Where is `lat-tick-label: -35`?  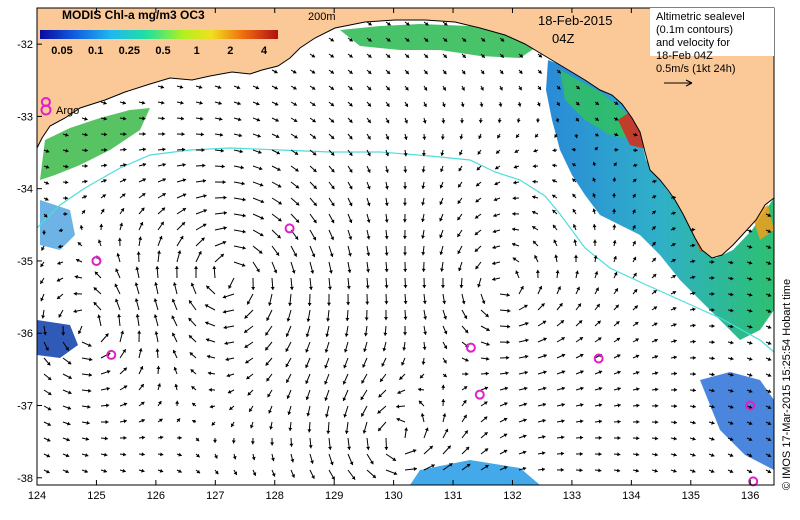
lat-tick-label: -35 is located at coordinates (25, 262).